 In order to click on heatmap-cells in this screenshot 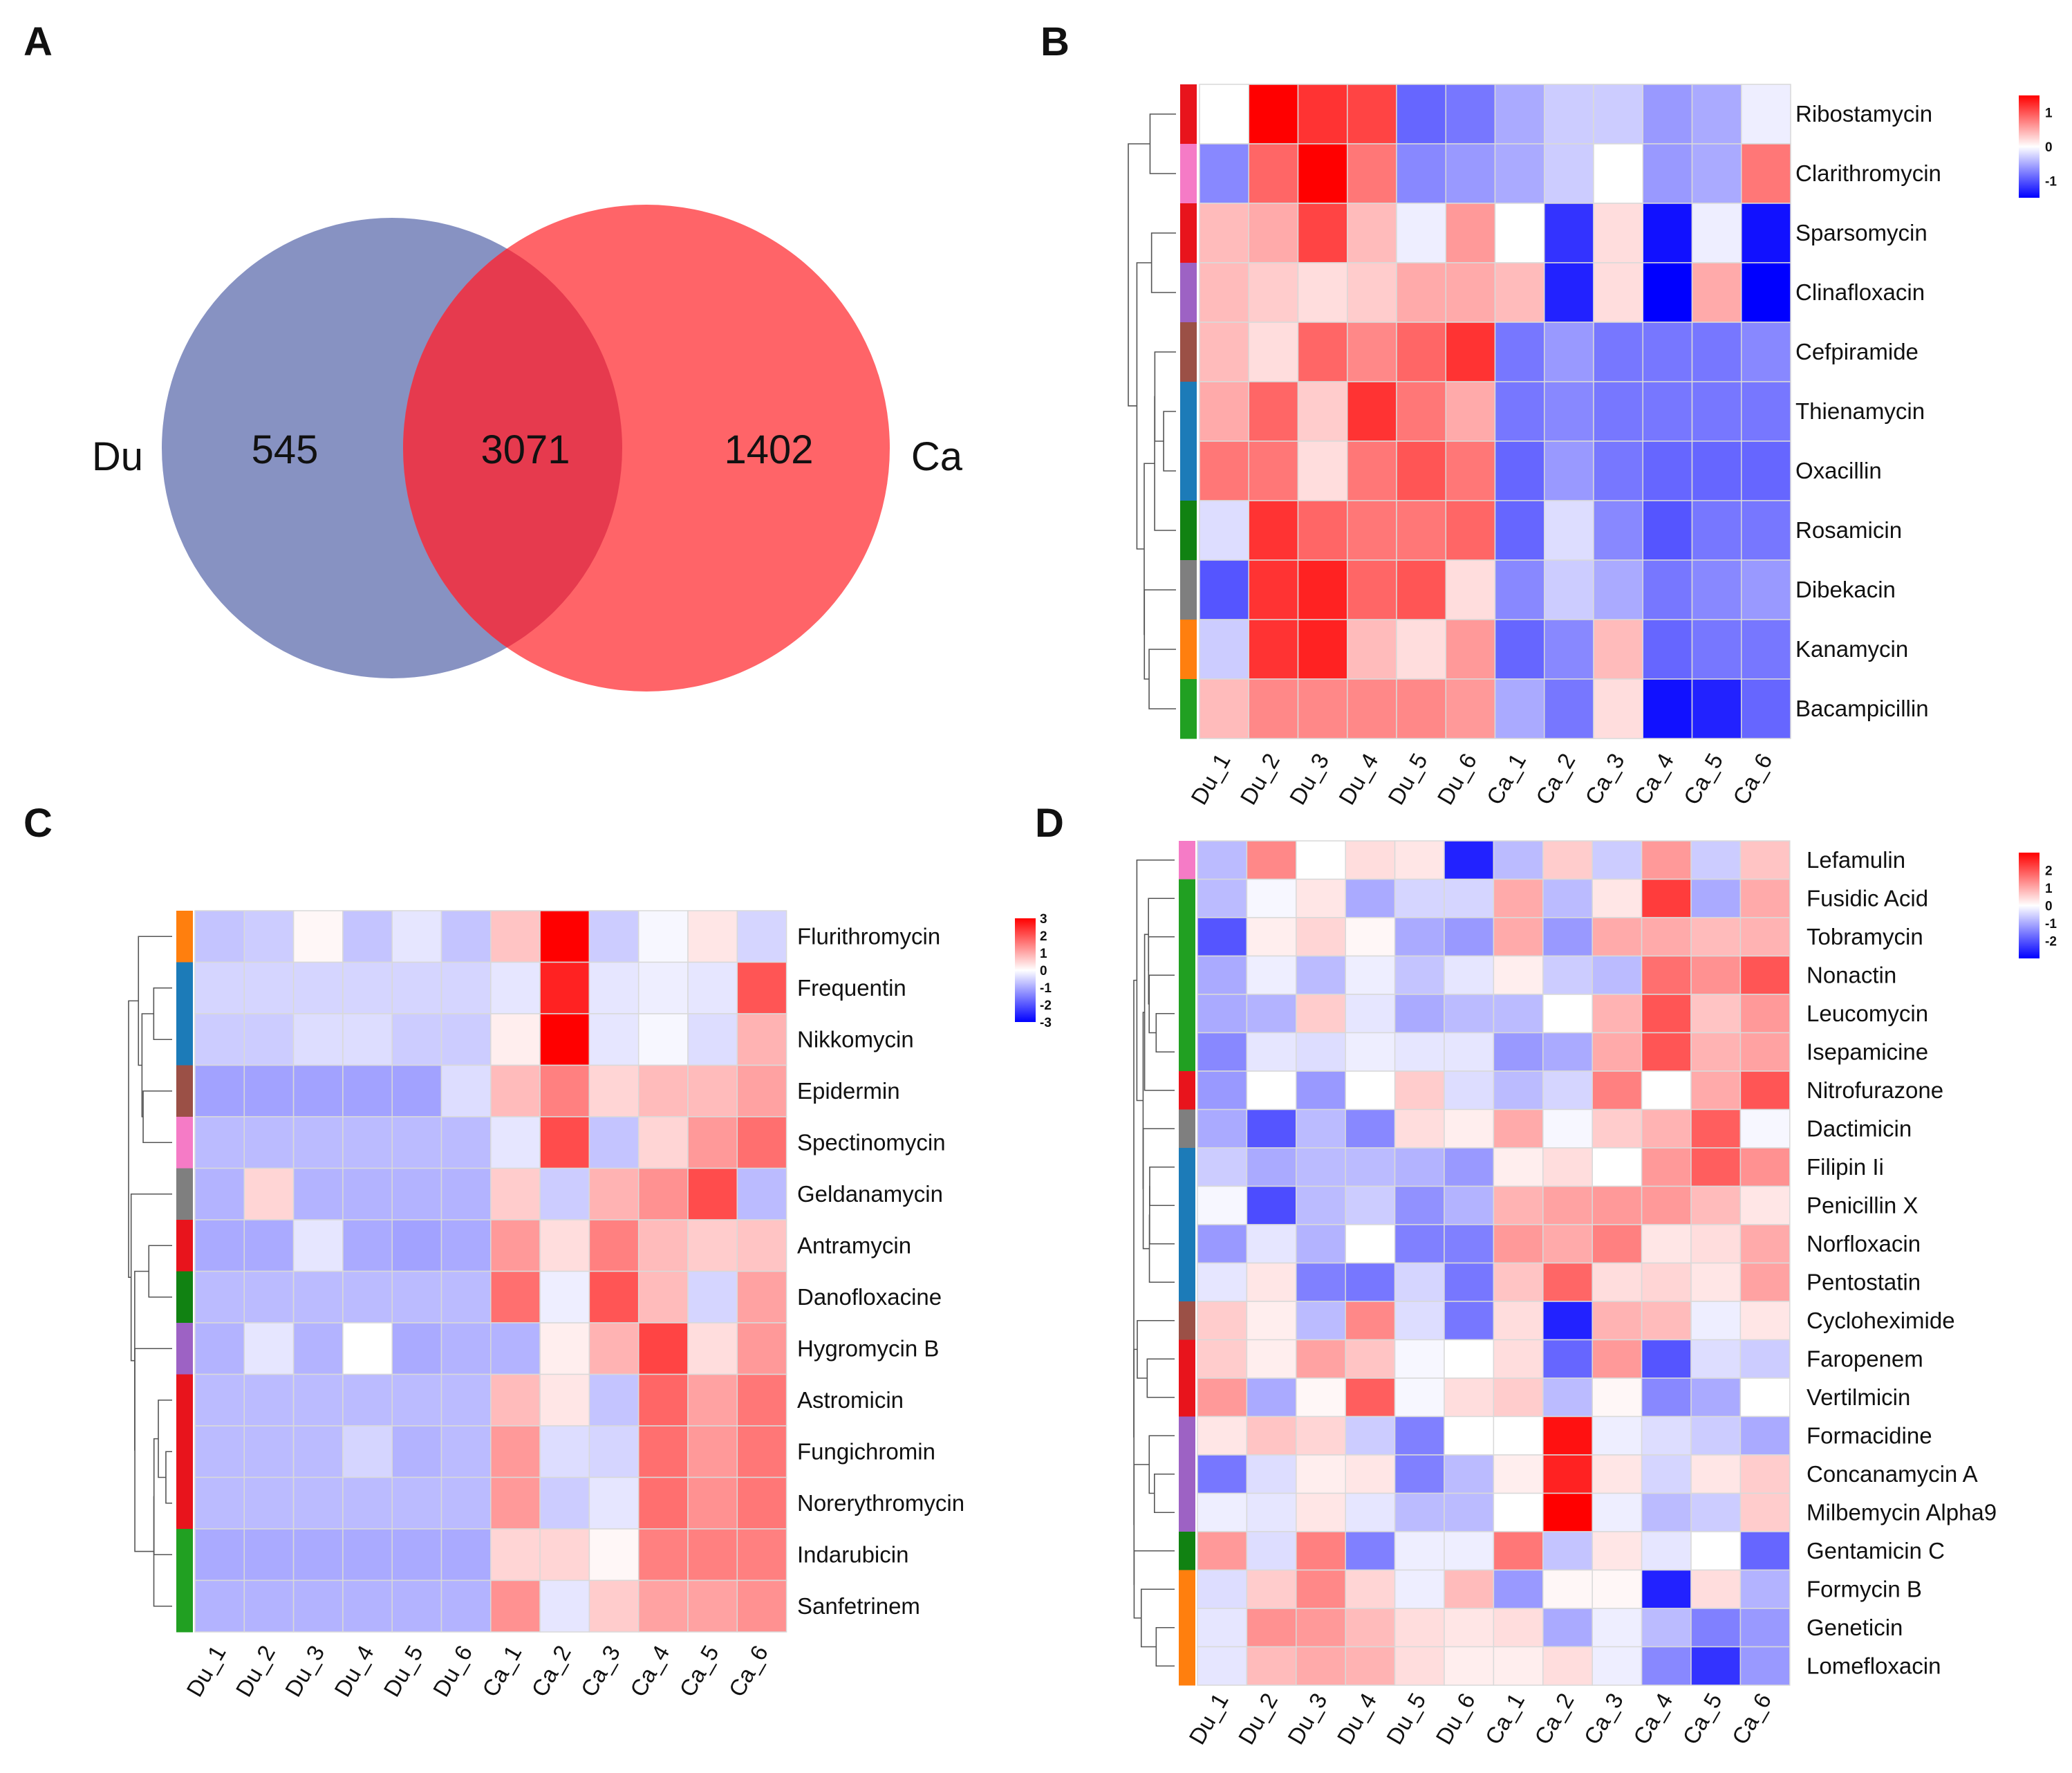, I will do `click(1494, 1263)`.